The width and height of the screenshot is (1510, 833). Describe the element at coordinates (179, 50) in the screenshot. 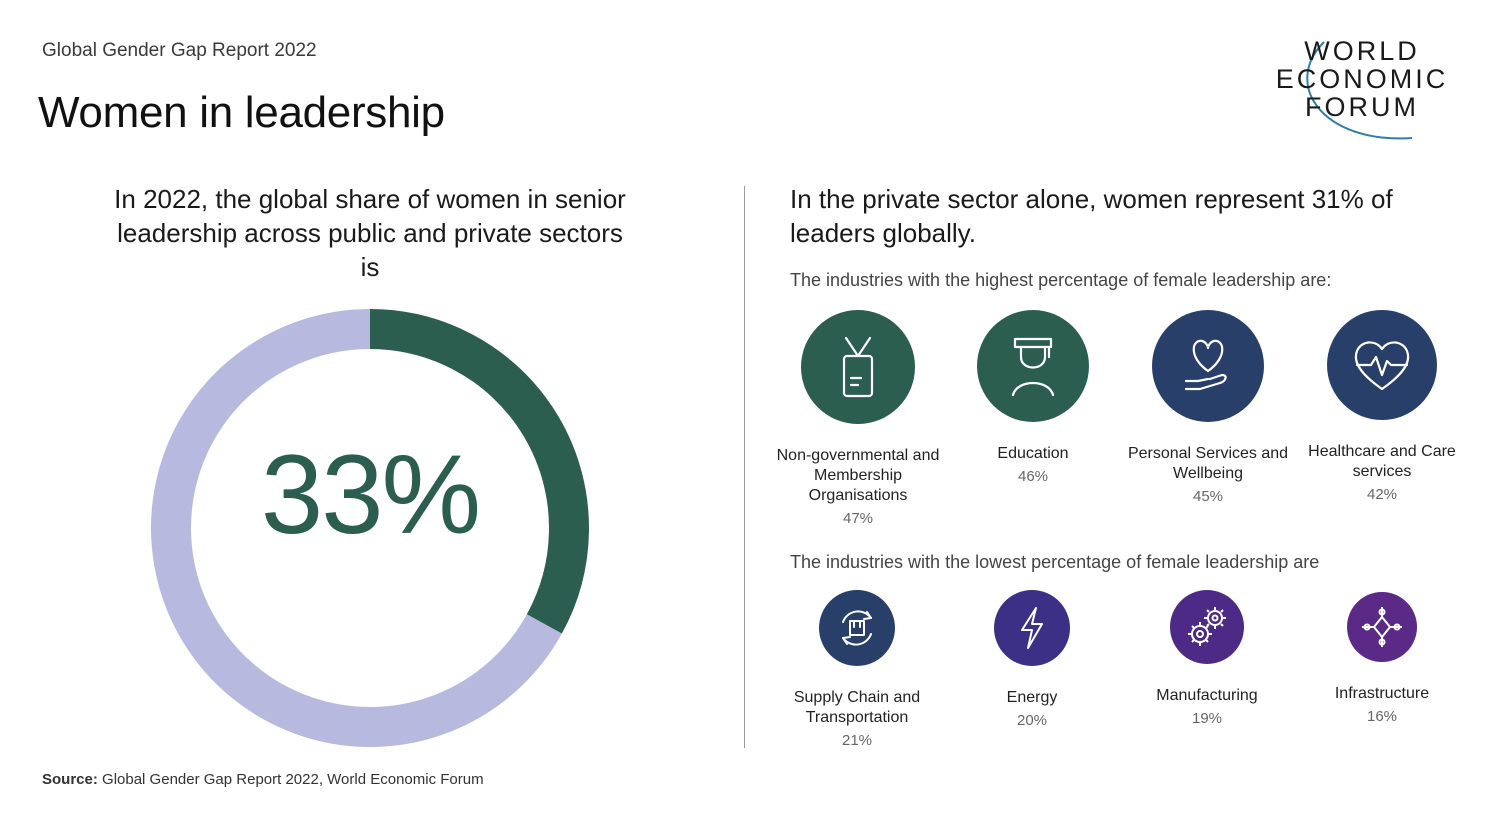

I see `report-name: Global Gender Gap Report 2022` at that location.